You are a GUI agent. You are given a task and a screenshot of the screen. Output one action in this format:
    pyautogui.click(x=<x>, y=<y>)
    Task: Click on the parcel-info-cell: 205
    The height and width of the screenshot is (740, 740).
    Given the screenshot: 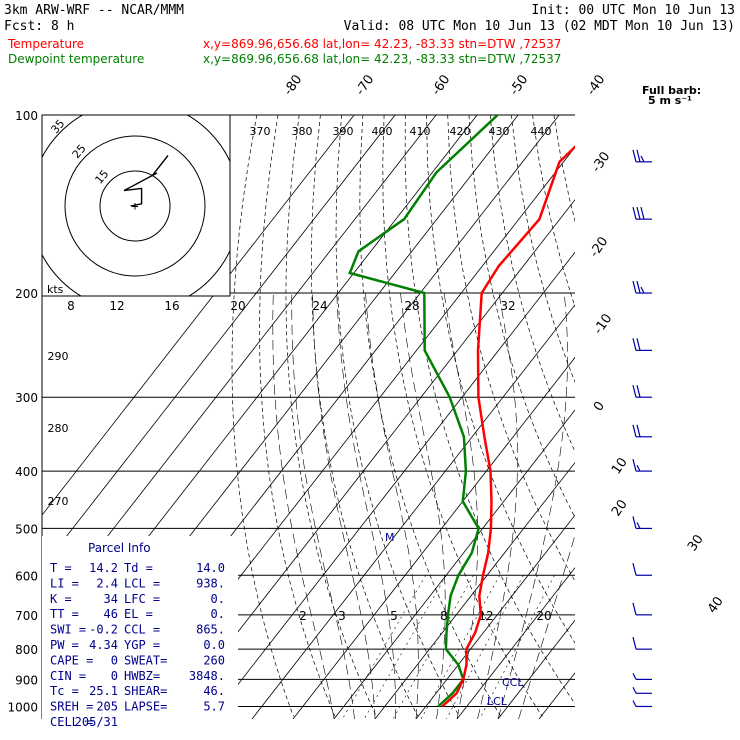 What is the action you would take?
    pyautogui.click(x=107, y=707)
    